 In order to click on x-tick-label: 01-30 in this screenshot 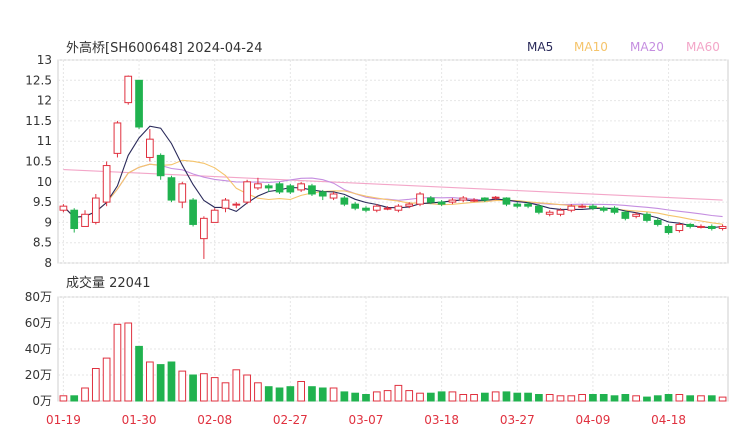, I will do `click(139, 420)`.